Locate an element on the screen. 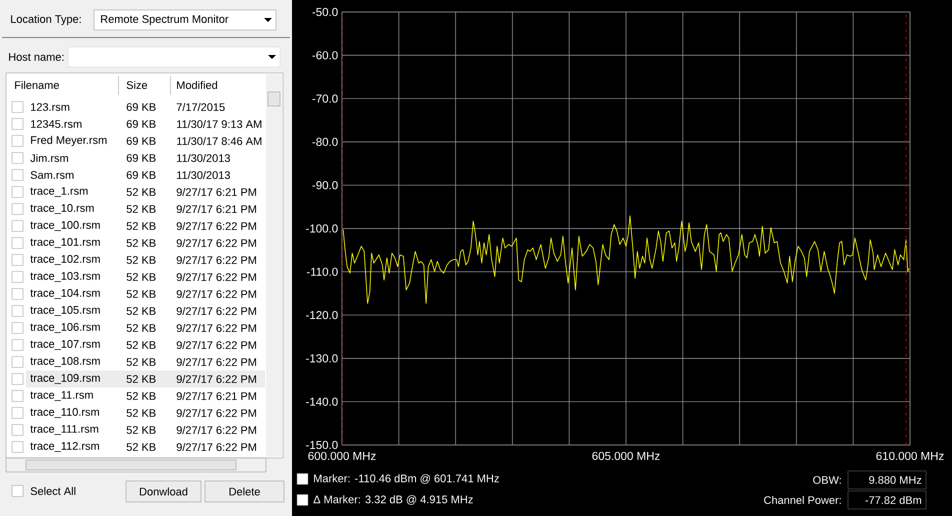 The image size is (952, 516). text: Delete is located at coordinates (245, 491).